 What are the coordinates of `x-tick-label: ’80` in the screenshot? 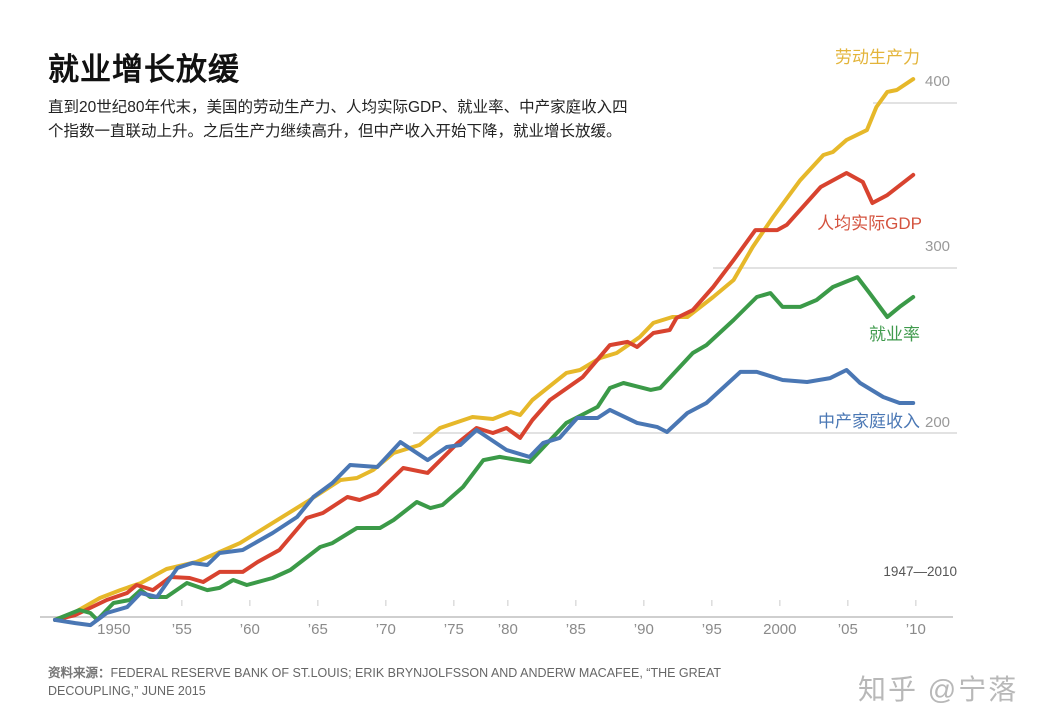 It's located at (508, 629).